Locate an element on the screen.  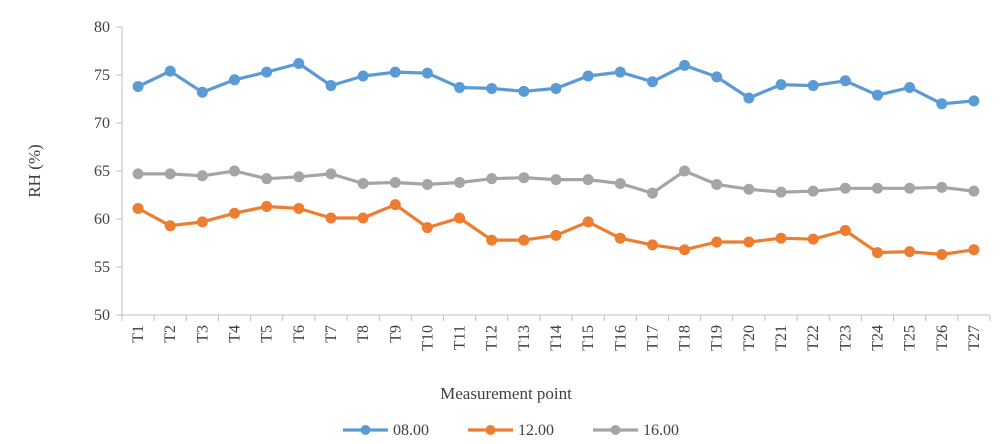
x-tick-label: T2 is located at coordinates (170, 334).